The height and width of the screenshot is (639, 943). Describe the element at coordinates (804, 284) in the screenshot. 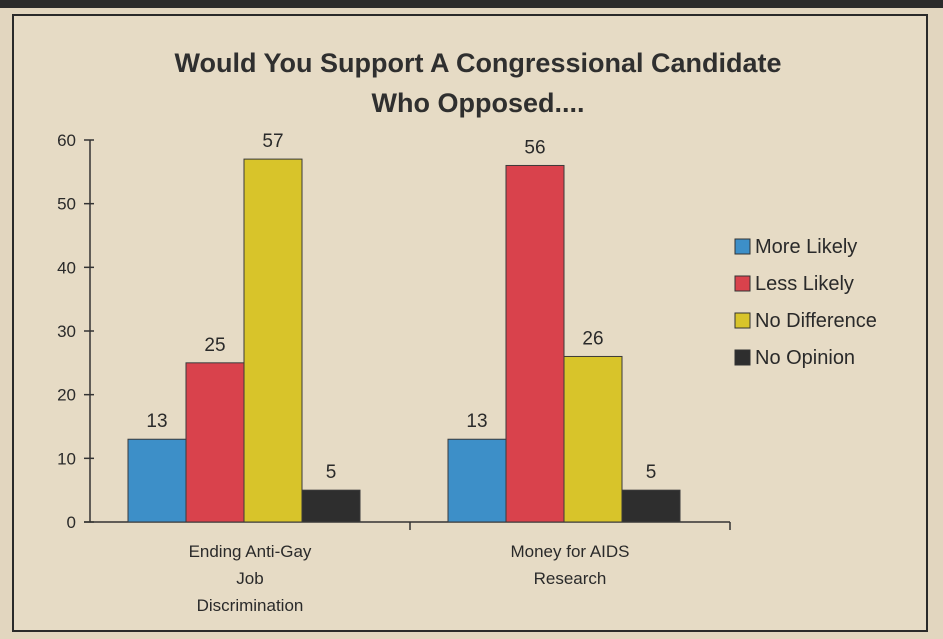

I see `legend-label: Less Likely` at that location.